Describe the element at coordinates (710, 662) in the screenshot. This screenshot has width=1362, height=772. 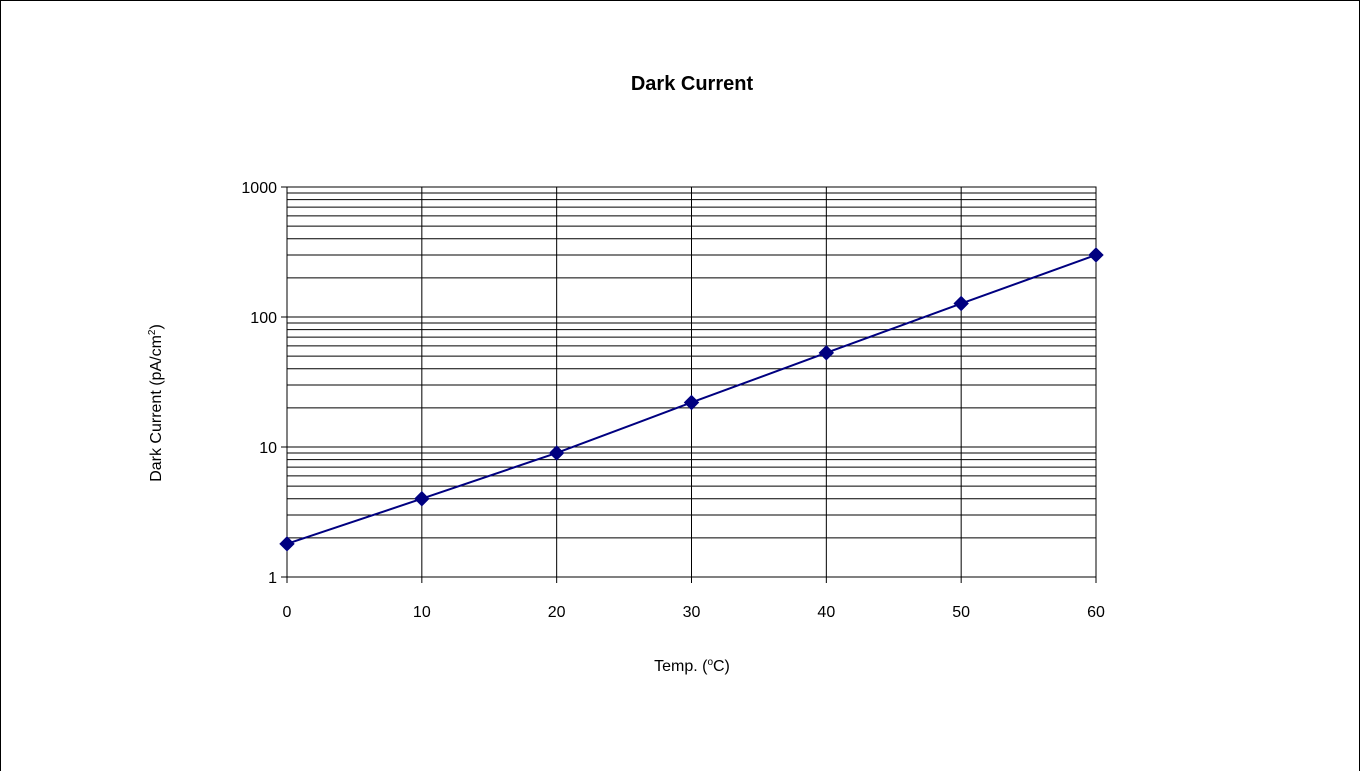
I see `x-axis-label-superscript: o` at that location.